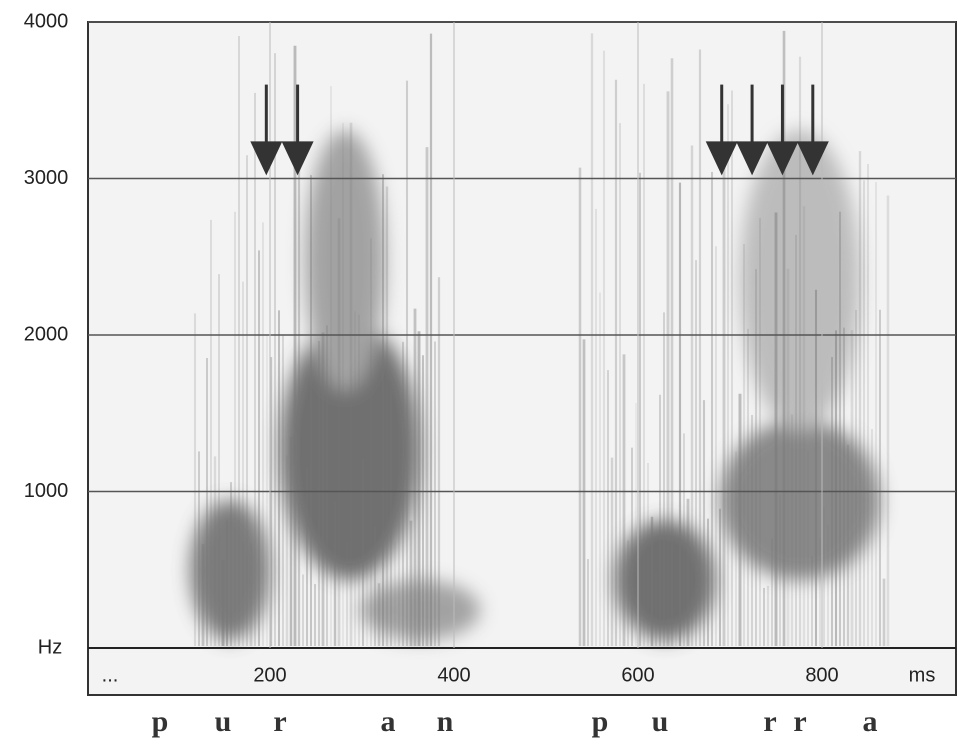  I want to click on x-tick-label: 800, so click(821, 675).